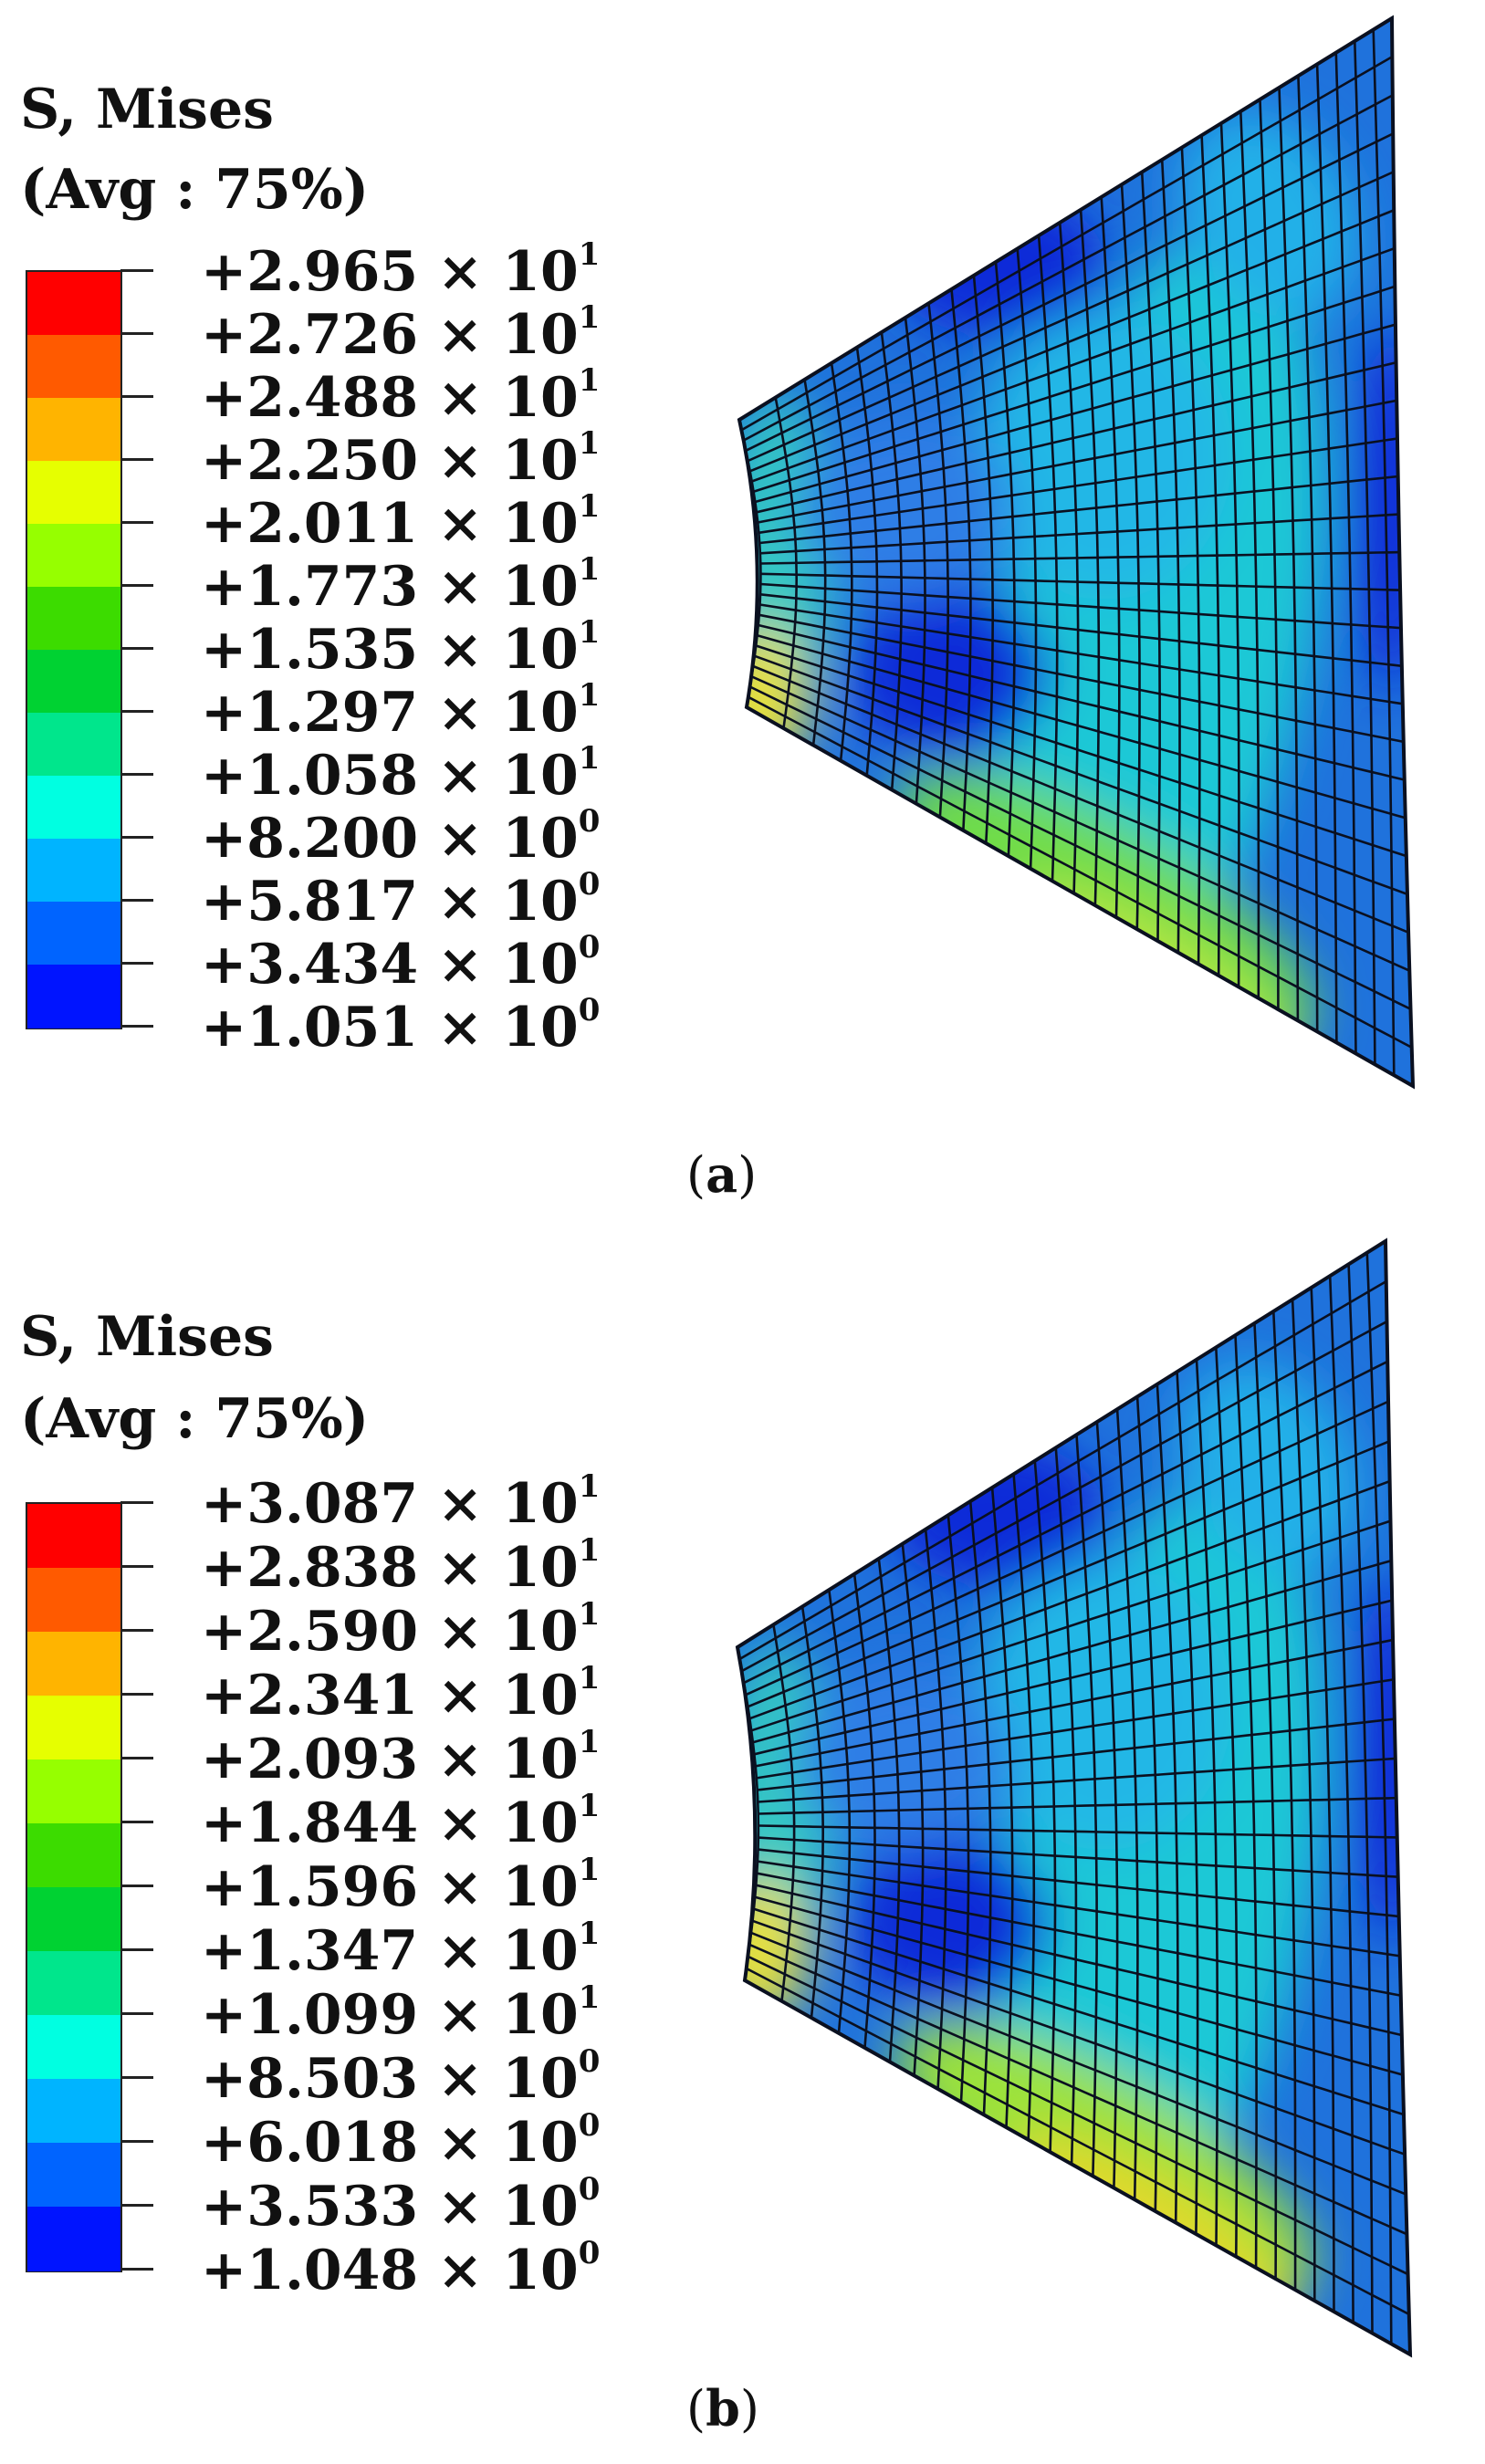 This screenshot has height=2464, width=1485. I want to click on legend-value-mantissa: +1.048 × 10, so click(390, 2270).